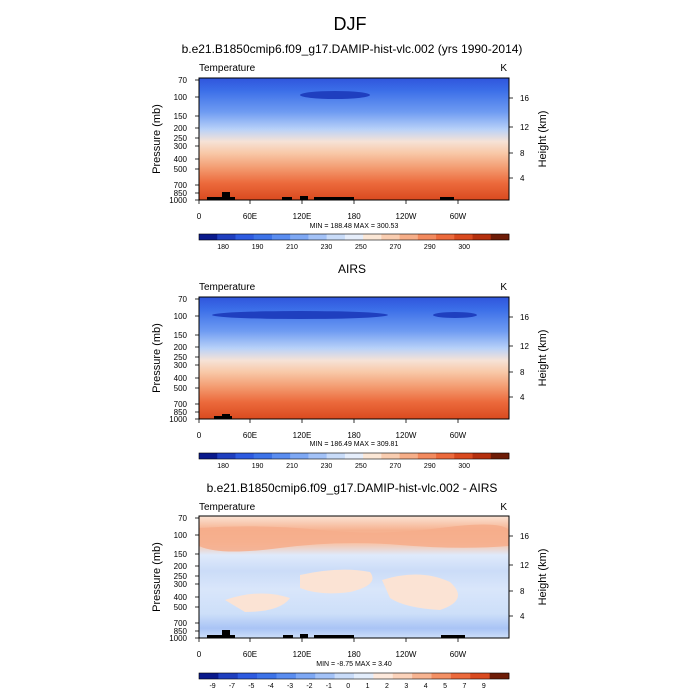  Describe the element at coordinates (292, 247) in the screenshot. I see `colorbar-label: 210` at that location.